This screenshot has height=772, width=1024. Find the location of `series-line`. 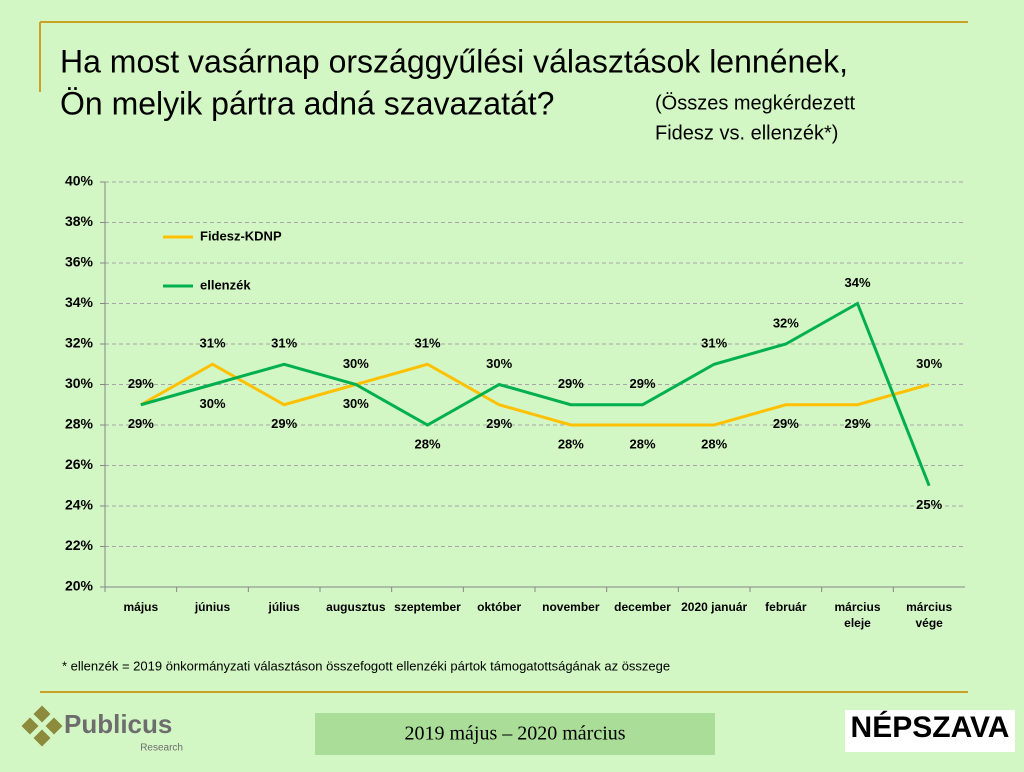

series-line is located at coordinates (535, 394).